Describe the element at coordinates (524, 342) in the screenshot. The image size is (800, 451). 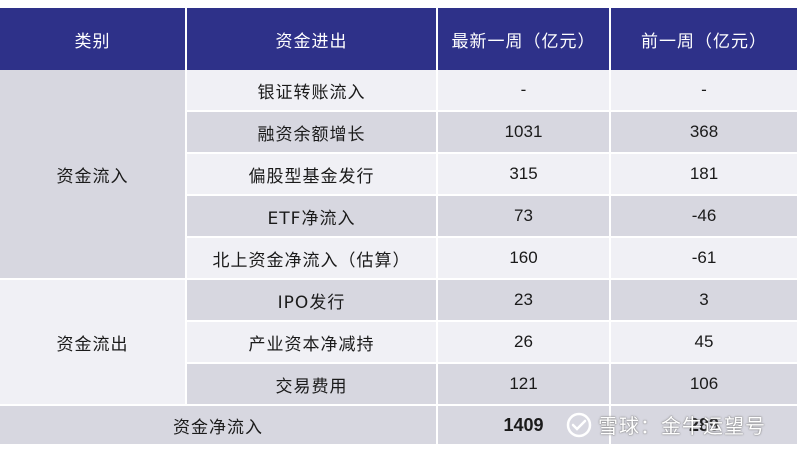
I see `latest-cell: 26` at that location.